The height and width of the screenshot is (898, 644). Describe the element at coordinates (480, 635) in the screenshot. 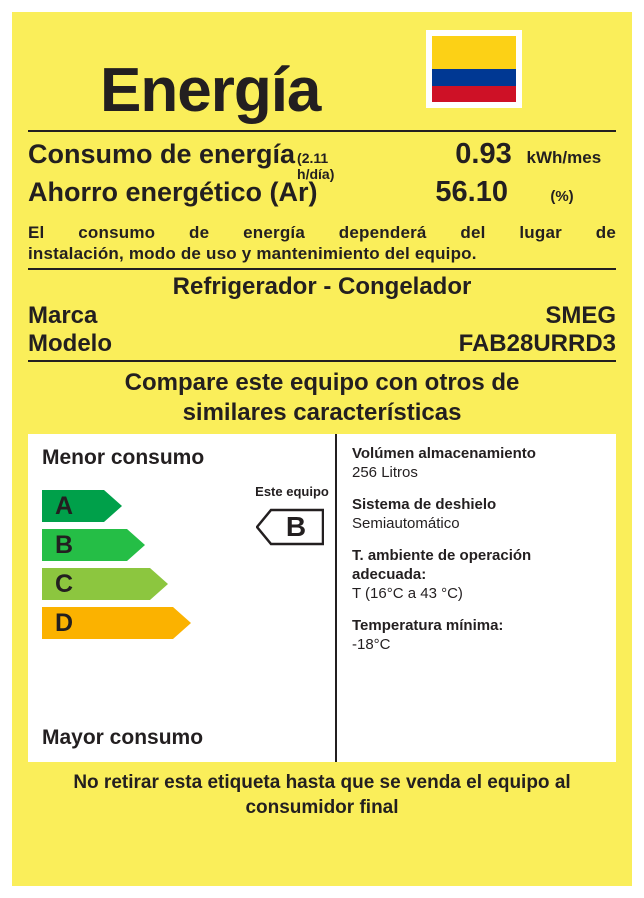

I see `spec-entry: Temperatura mínima: -18°C` at that location.